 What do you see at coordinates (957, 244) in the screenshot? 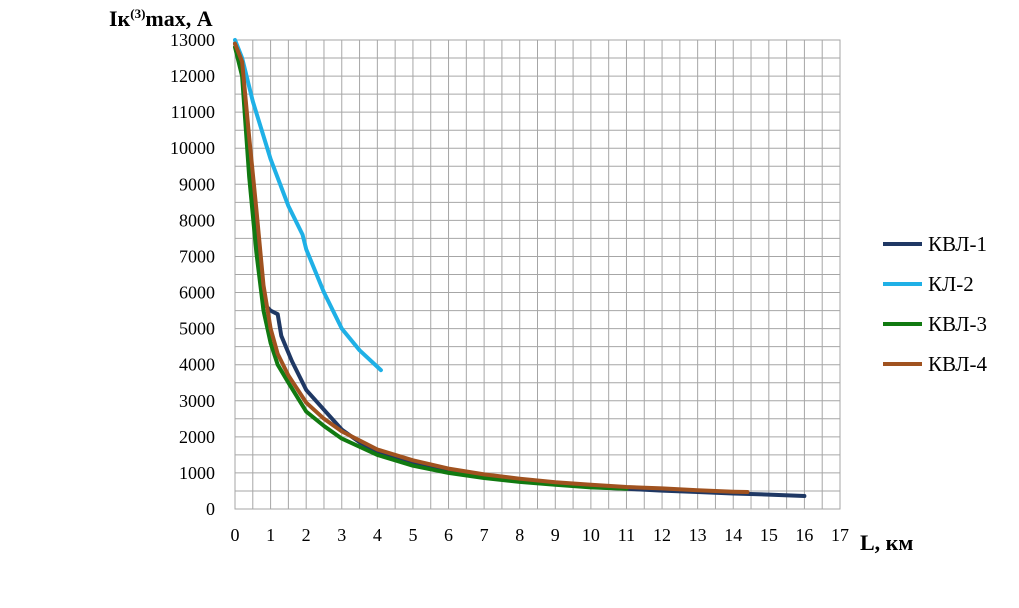
I see `legend-label-kvl-1: КВЛ-1` at bounding box center [957, 244].